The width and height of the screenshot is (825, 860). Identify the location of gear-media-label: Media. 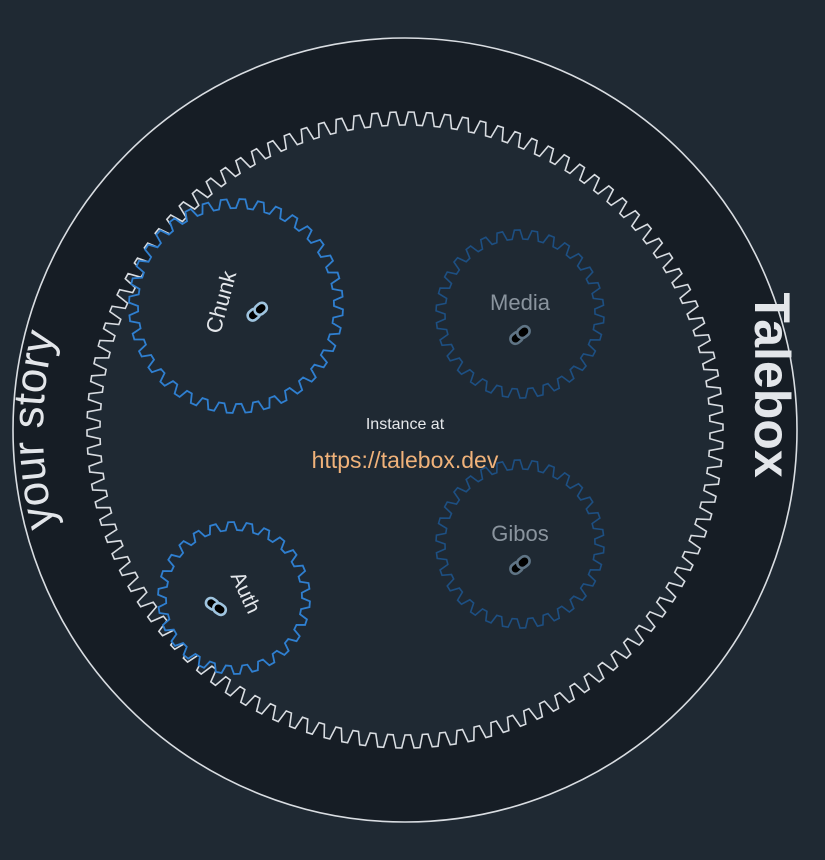
(520, 302).